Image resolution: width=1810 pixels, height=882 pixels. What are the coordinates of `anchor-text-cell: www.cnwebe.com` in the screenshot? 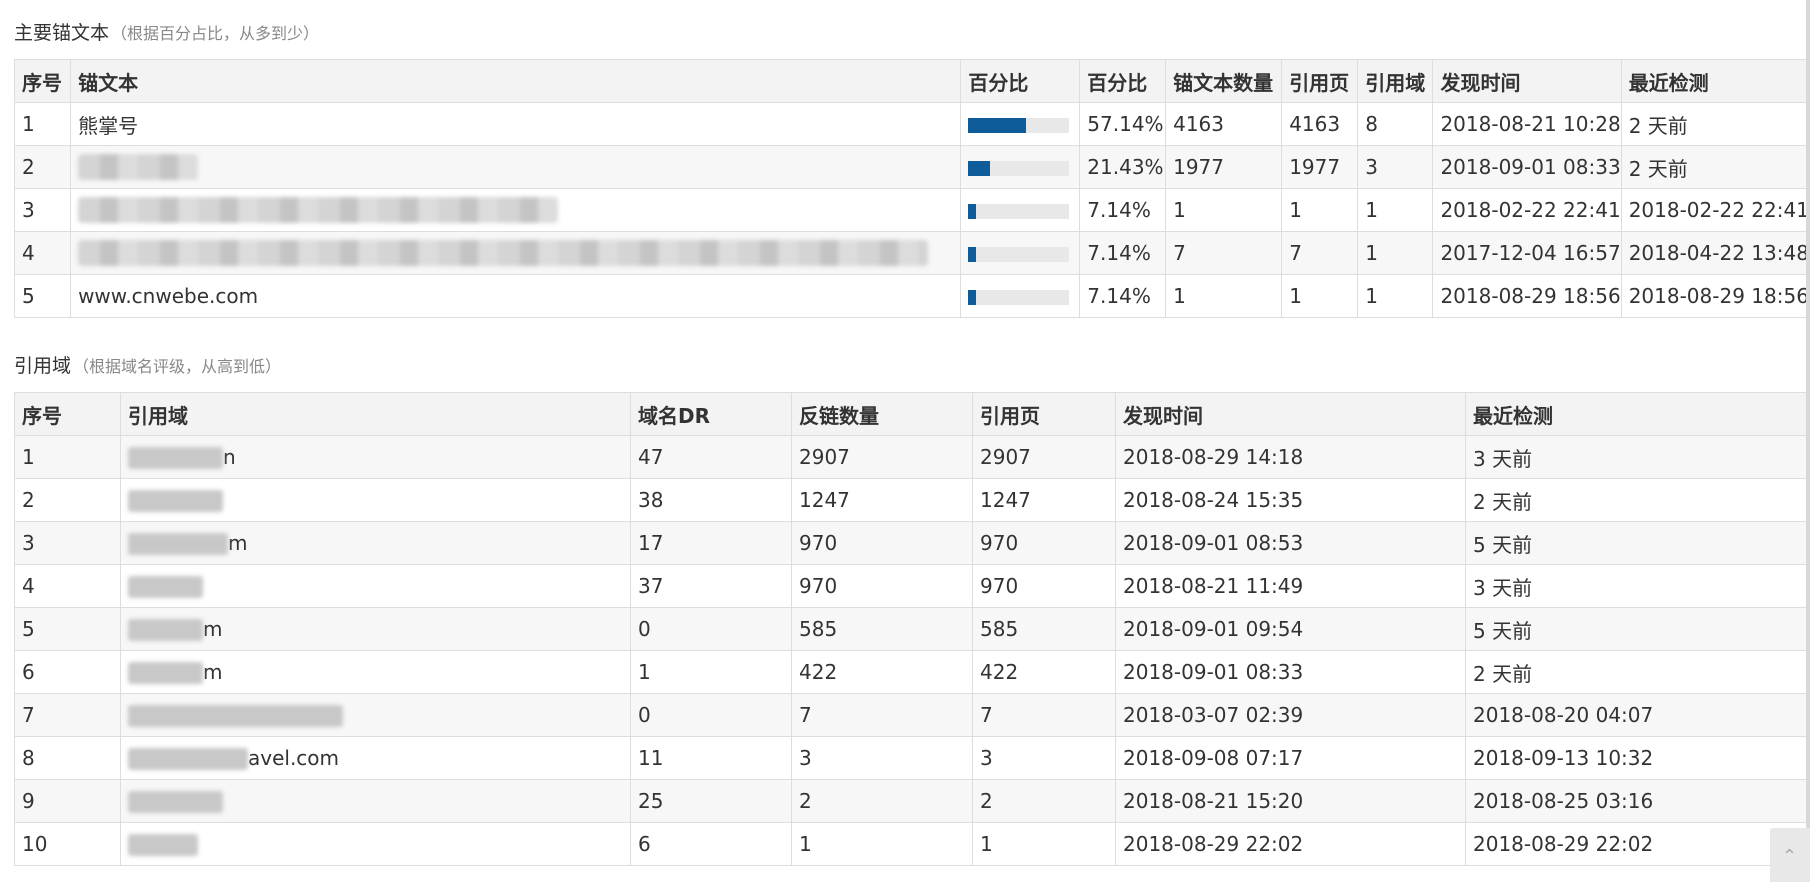 It's located at (516, 296).